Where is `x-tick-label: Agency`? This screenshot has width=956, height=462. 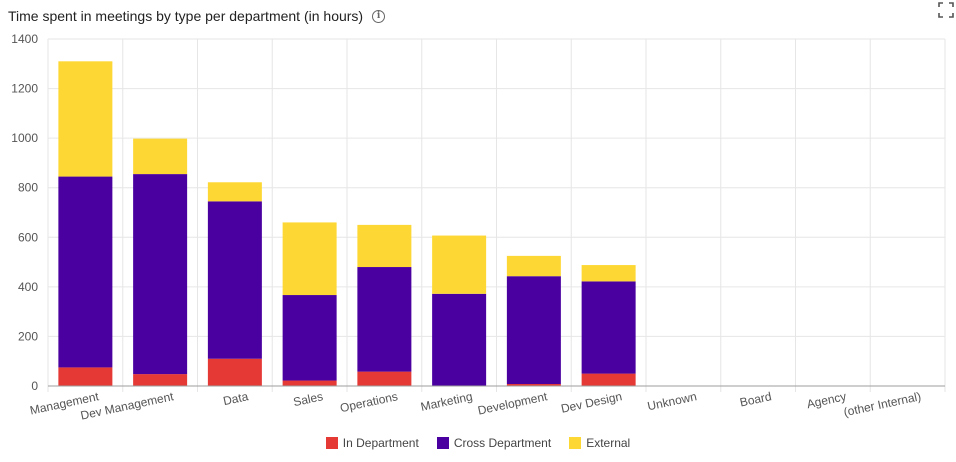
x-tick-label: Agency is located at coordinates (826, 400).